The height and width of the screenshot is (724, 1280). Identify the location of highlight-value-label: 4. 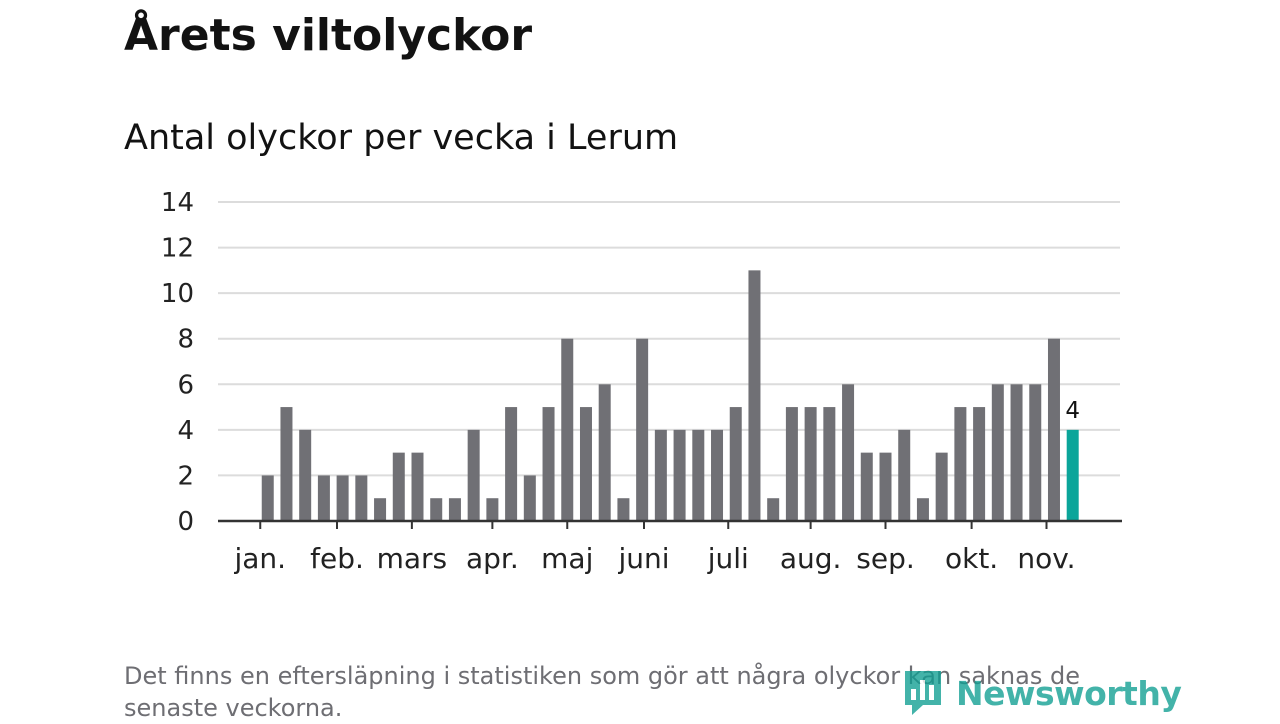
(1072, 411).